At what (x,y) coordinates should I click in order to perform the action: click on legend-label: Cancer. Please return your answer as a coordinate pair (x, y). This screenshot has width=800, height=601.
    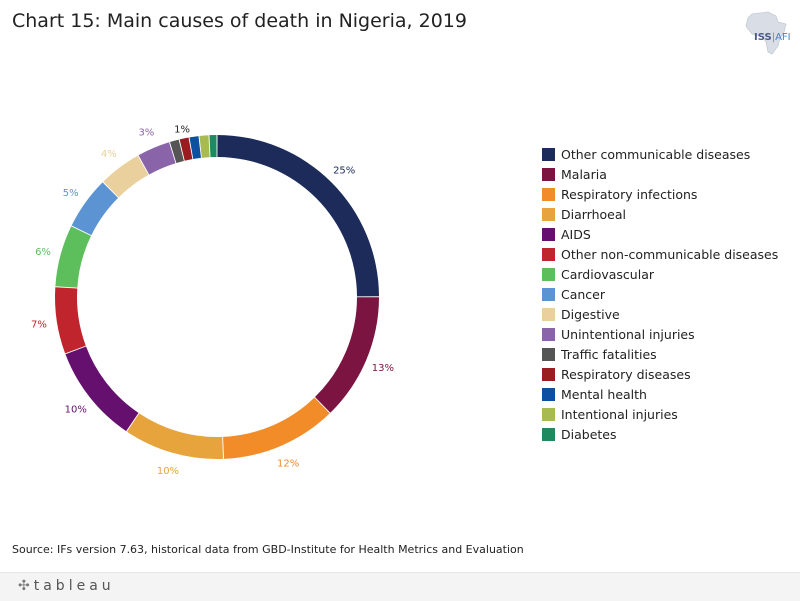
    Looking at the image, I should click on (583, 294).